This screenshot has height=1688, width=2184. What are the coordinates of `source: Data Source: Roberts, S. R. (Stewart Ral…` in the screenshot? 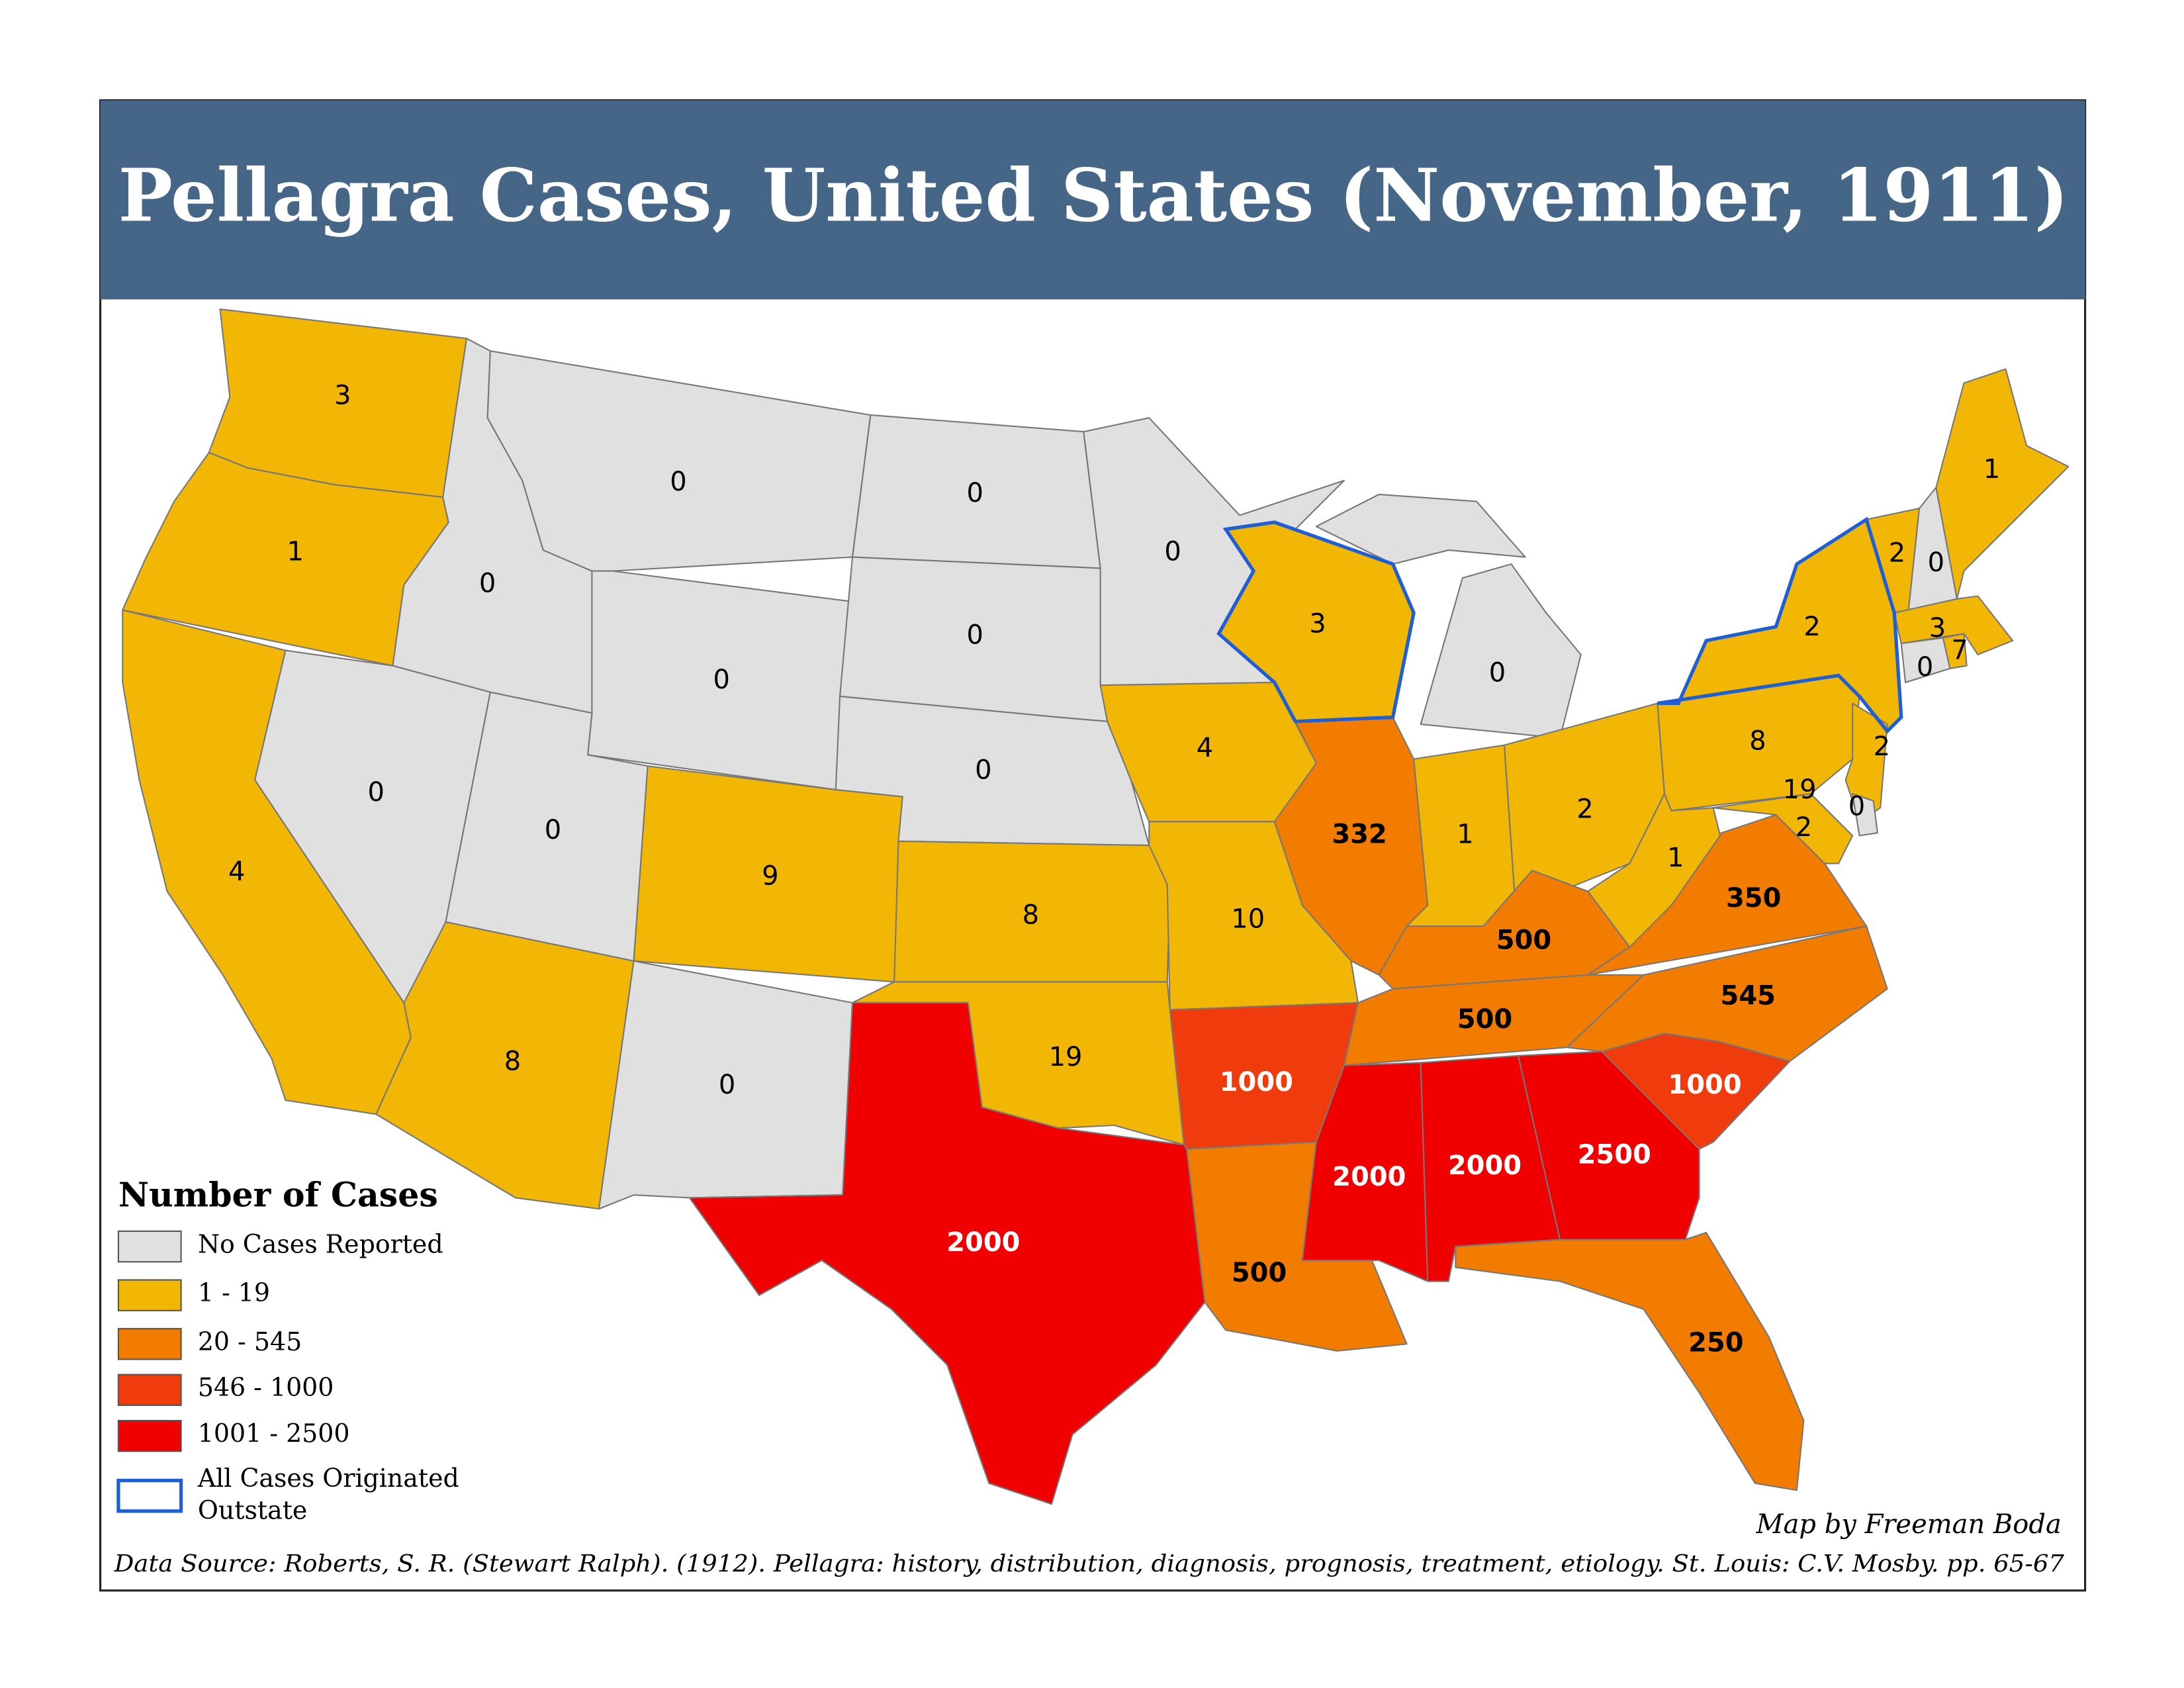 It's located at (1089, 1563).